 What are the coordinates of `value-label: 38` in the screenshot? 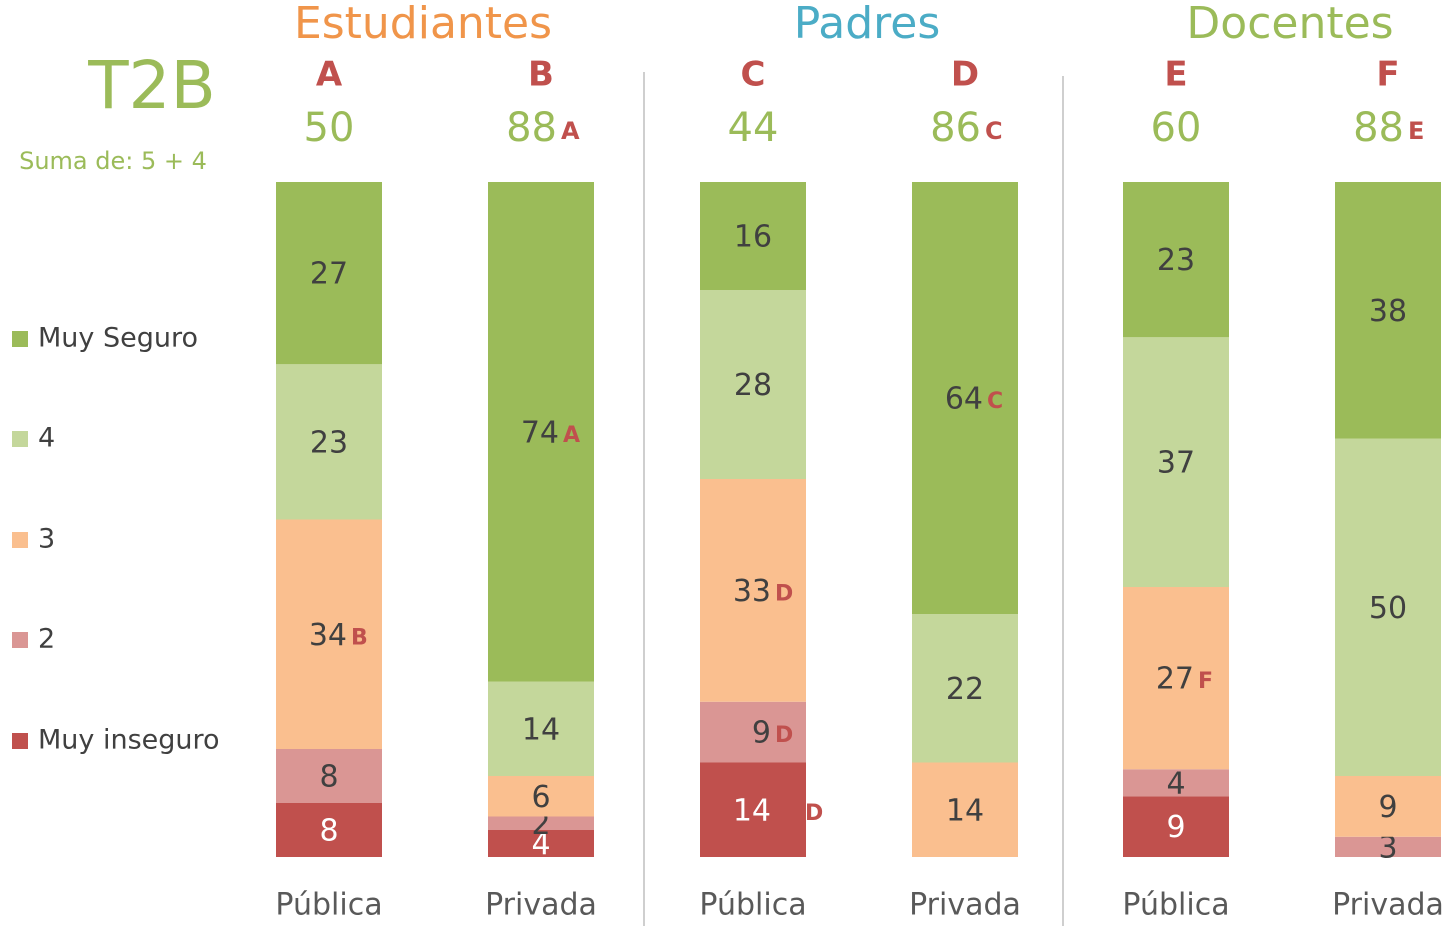 It's located at (1388, 311).